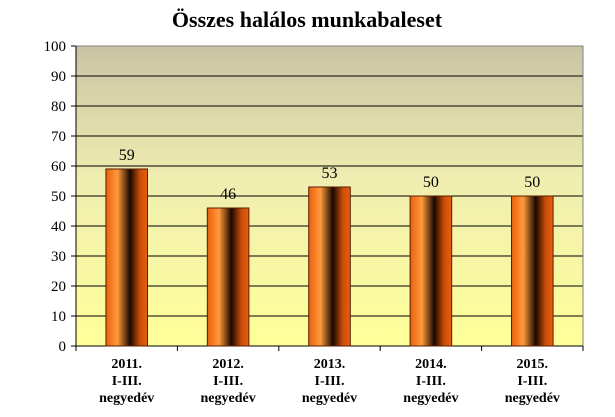 This screenshot has height=417, width=615. I want to click on y-tick-label: 90, so click(58, 77).